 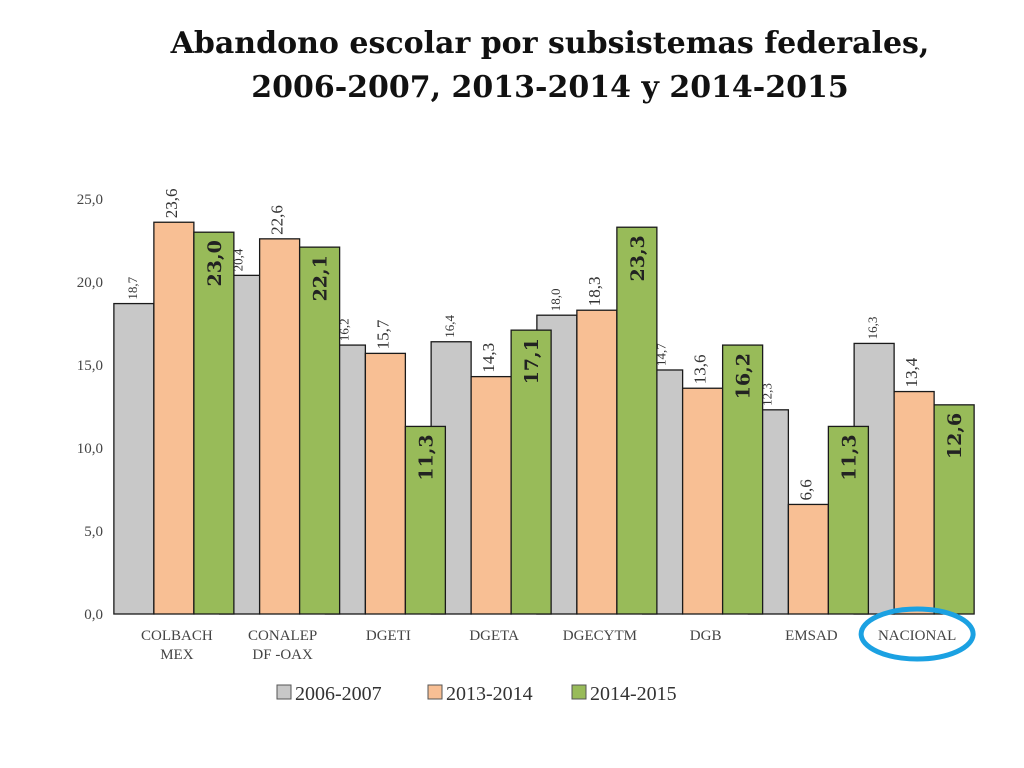 What do you see at coordinates (177, 655) in the screenshot?
I see `x-tick-label: MEX` at bounding box center [177, 655].